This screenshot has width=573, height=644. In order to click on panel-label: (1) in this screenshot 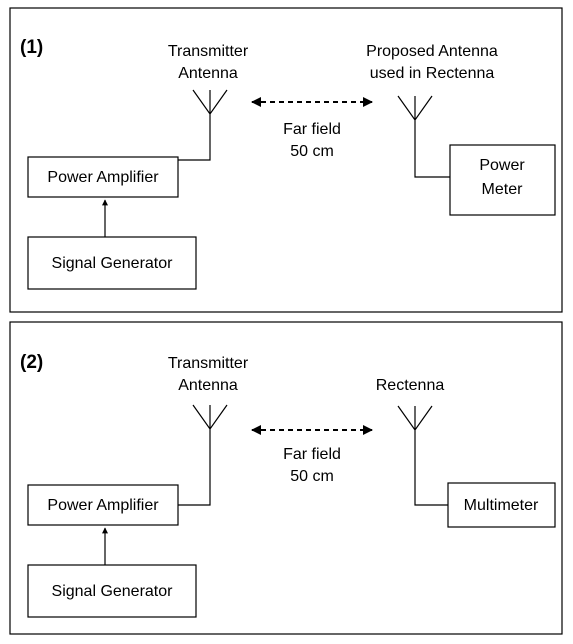, I will do `click(31, 47)`.